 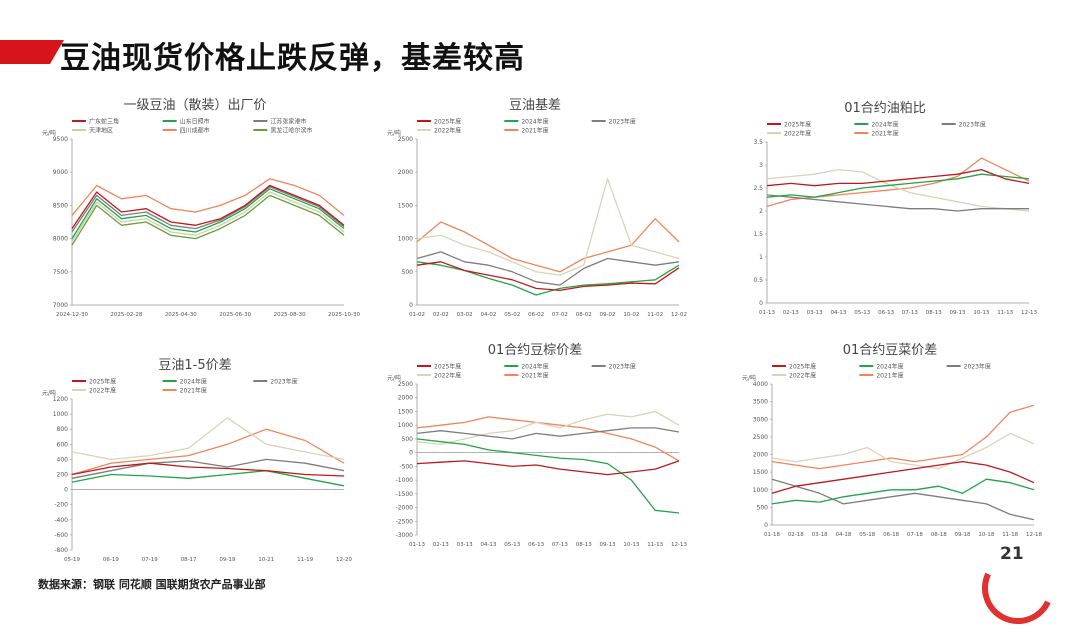 I want to click on data-source: 数据来源：钢联 同花顺 国联期货农产品事业部, so click(x=152, y=584).